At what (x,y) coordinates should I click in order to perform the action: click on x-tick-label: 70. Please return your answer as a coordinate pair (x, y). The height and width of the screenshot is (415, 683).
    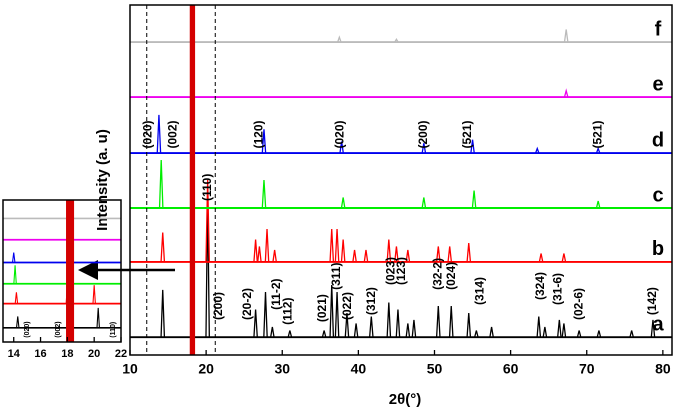
    Looking at the image, I should click on (587, 368).